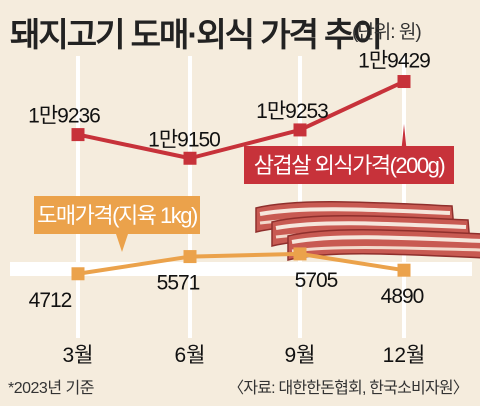  I want to click on legend-retail-pointer, so click(404, 154).